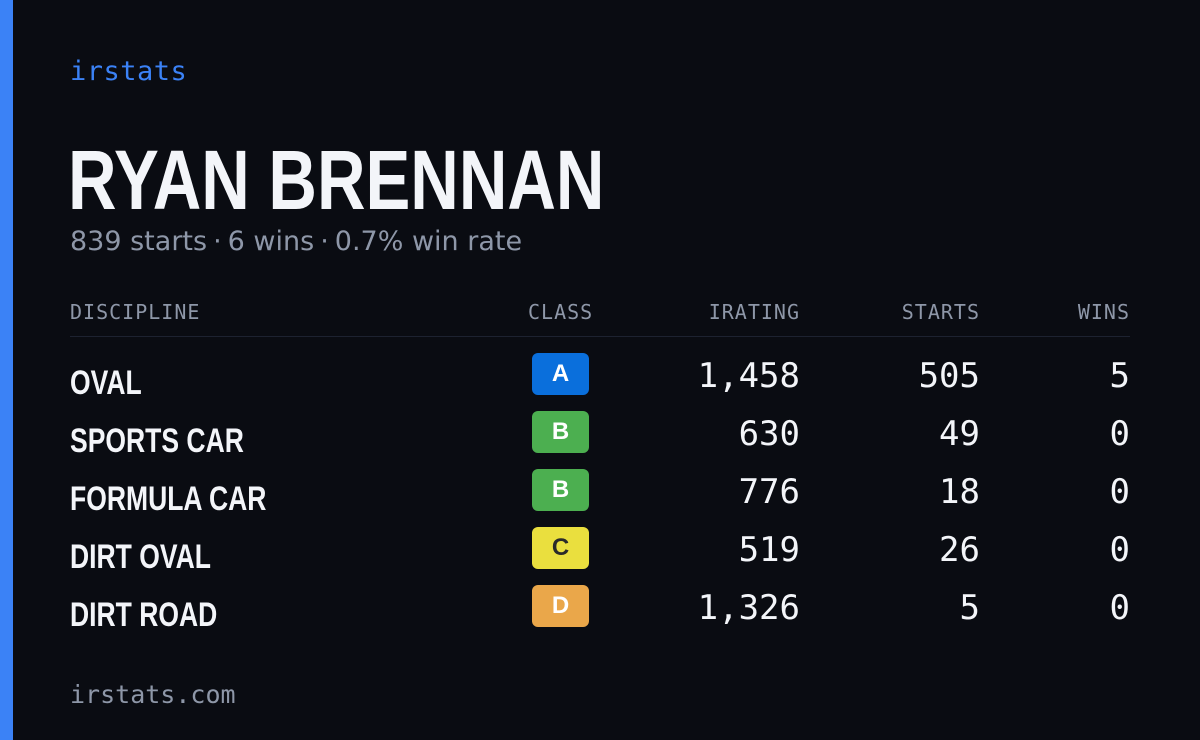 This screenshot has width=1200, height=740. What do you see at coordinates (106, 383) in the screenshot?
I see `discipline-name: OVAL` at bounding box center [106, 383].